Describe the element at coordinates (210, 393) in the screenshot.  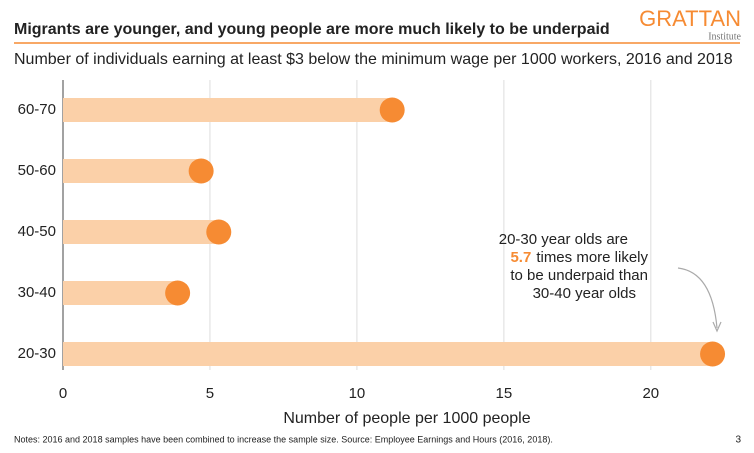
I see `x-tick-label: 5` at that location.